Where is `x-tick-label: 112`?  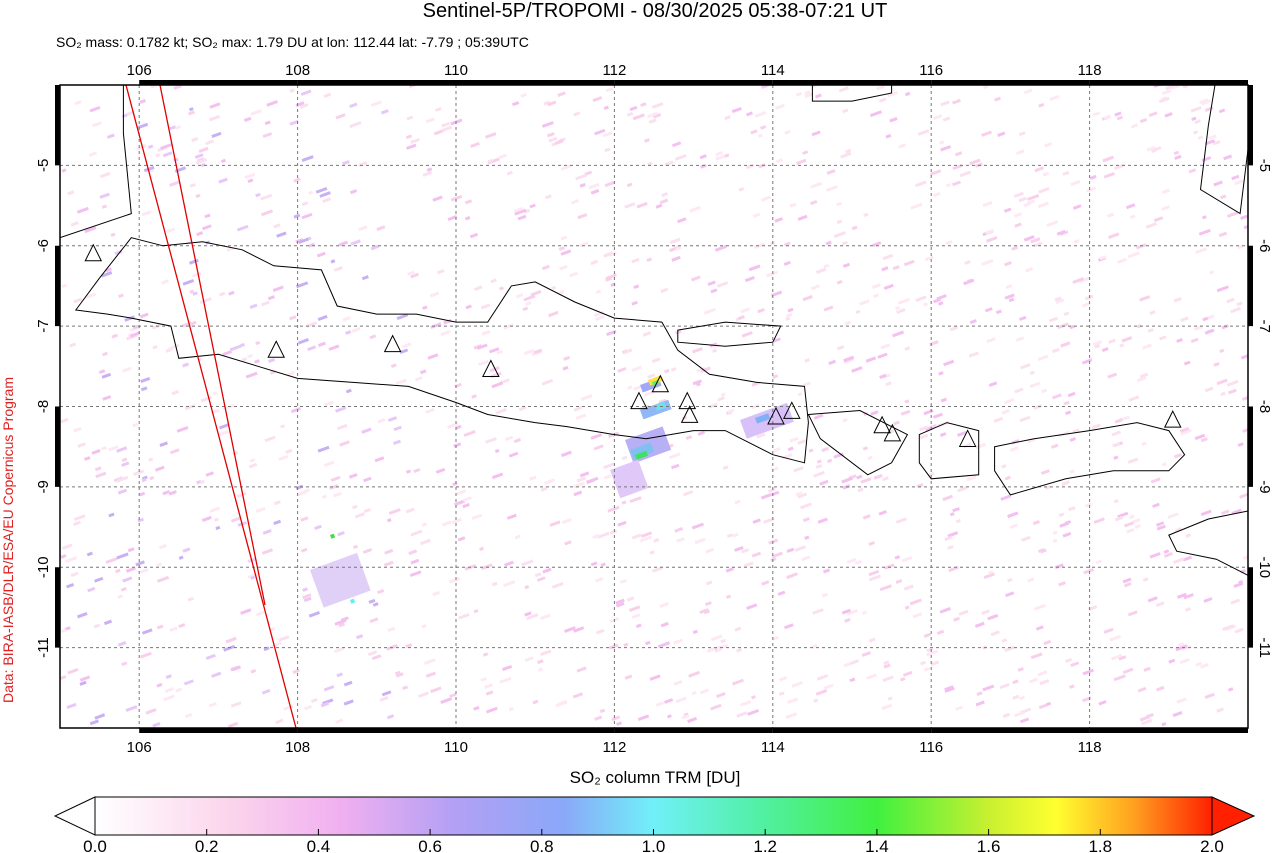 x-tick-label: 112 is located at coordinates (614, 747).